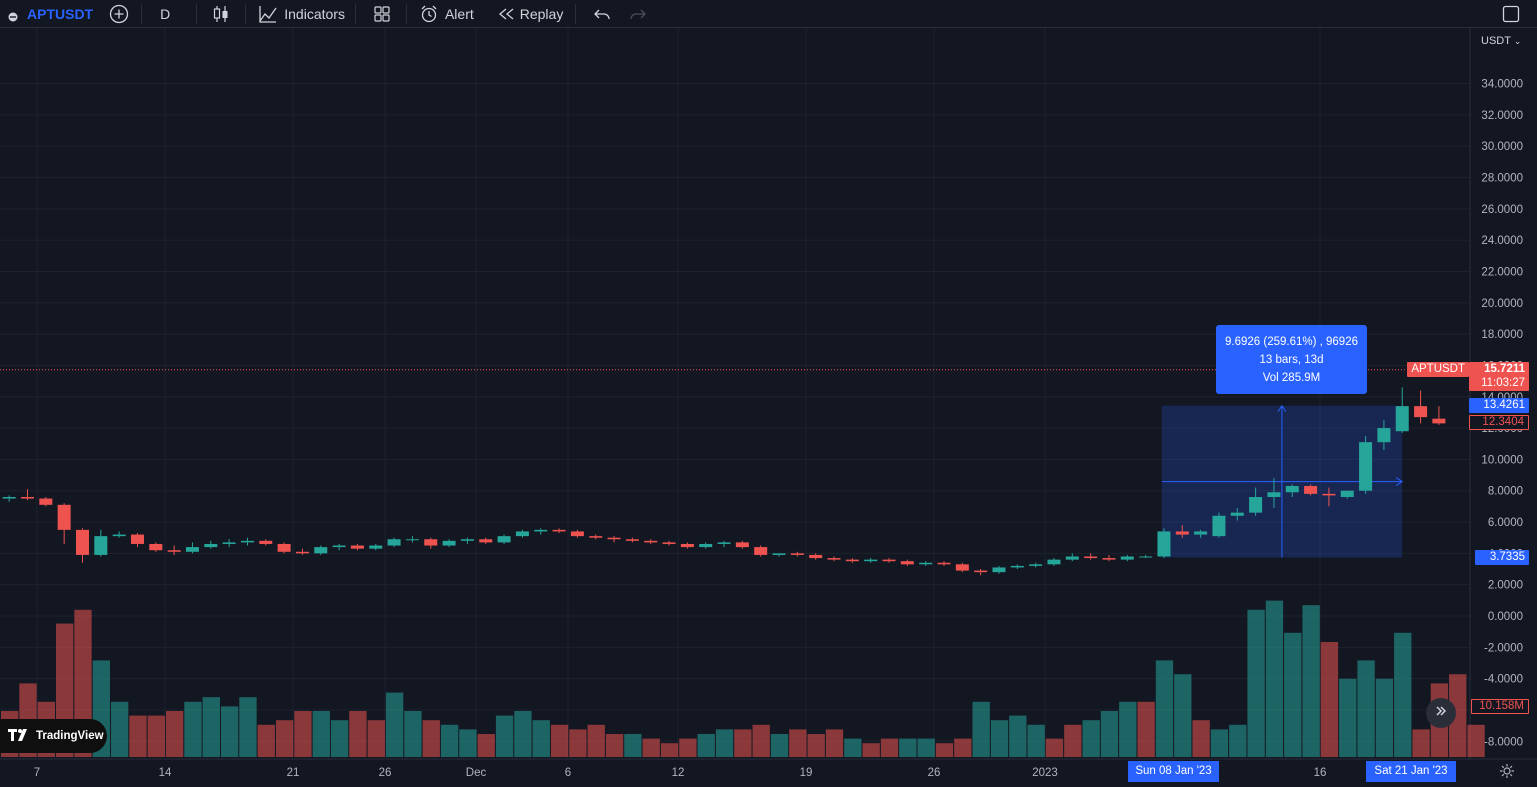 The height and width of the screenshot is (787, 1537). What do you see at coordinates (602, 13) in the screenshot?
I see `undo-button` at bounding box center [602, 13].